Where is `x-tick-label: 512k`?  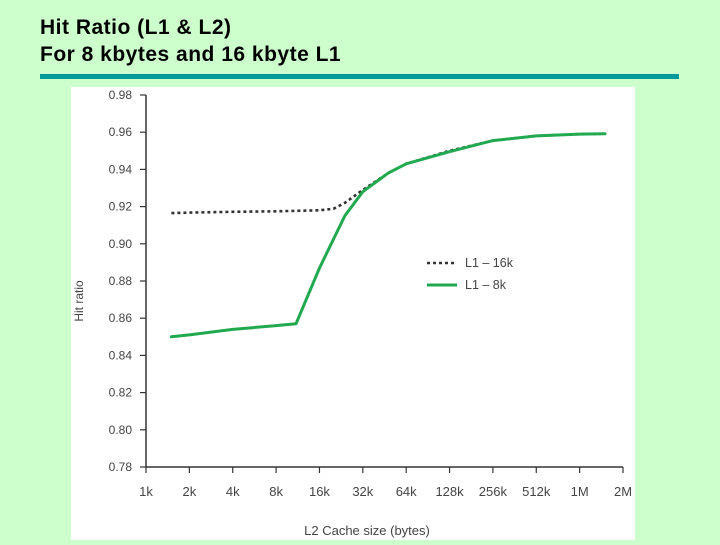
x-tick-label: 512k is located at coordinates (536, 491).